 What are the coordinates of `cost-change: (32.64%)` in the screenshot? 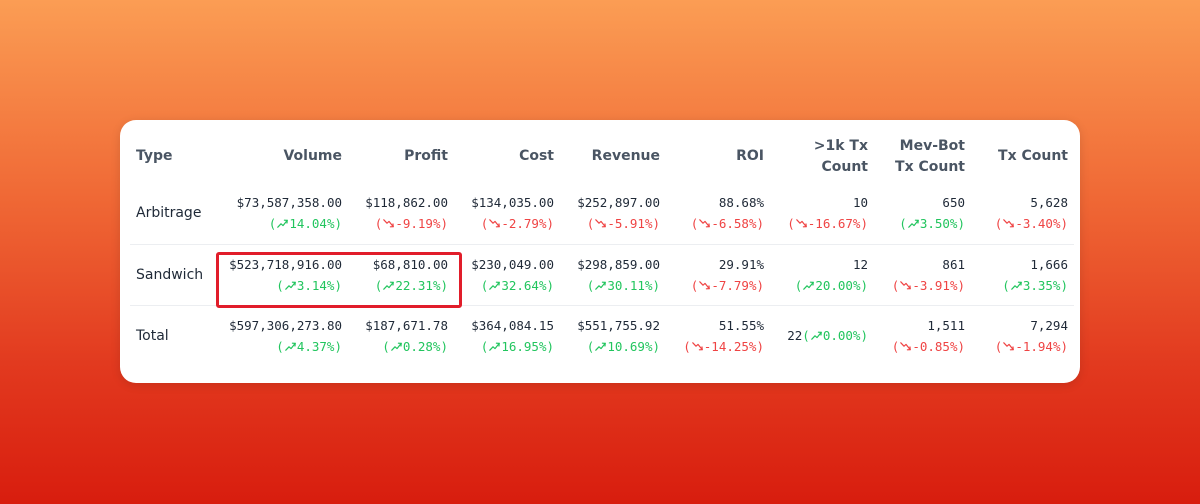 It's located at (507, 285).